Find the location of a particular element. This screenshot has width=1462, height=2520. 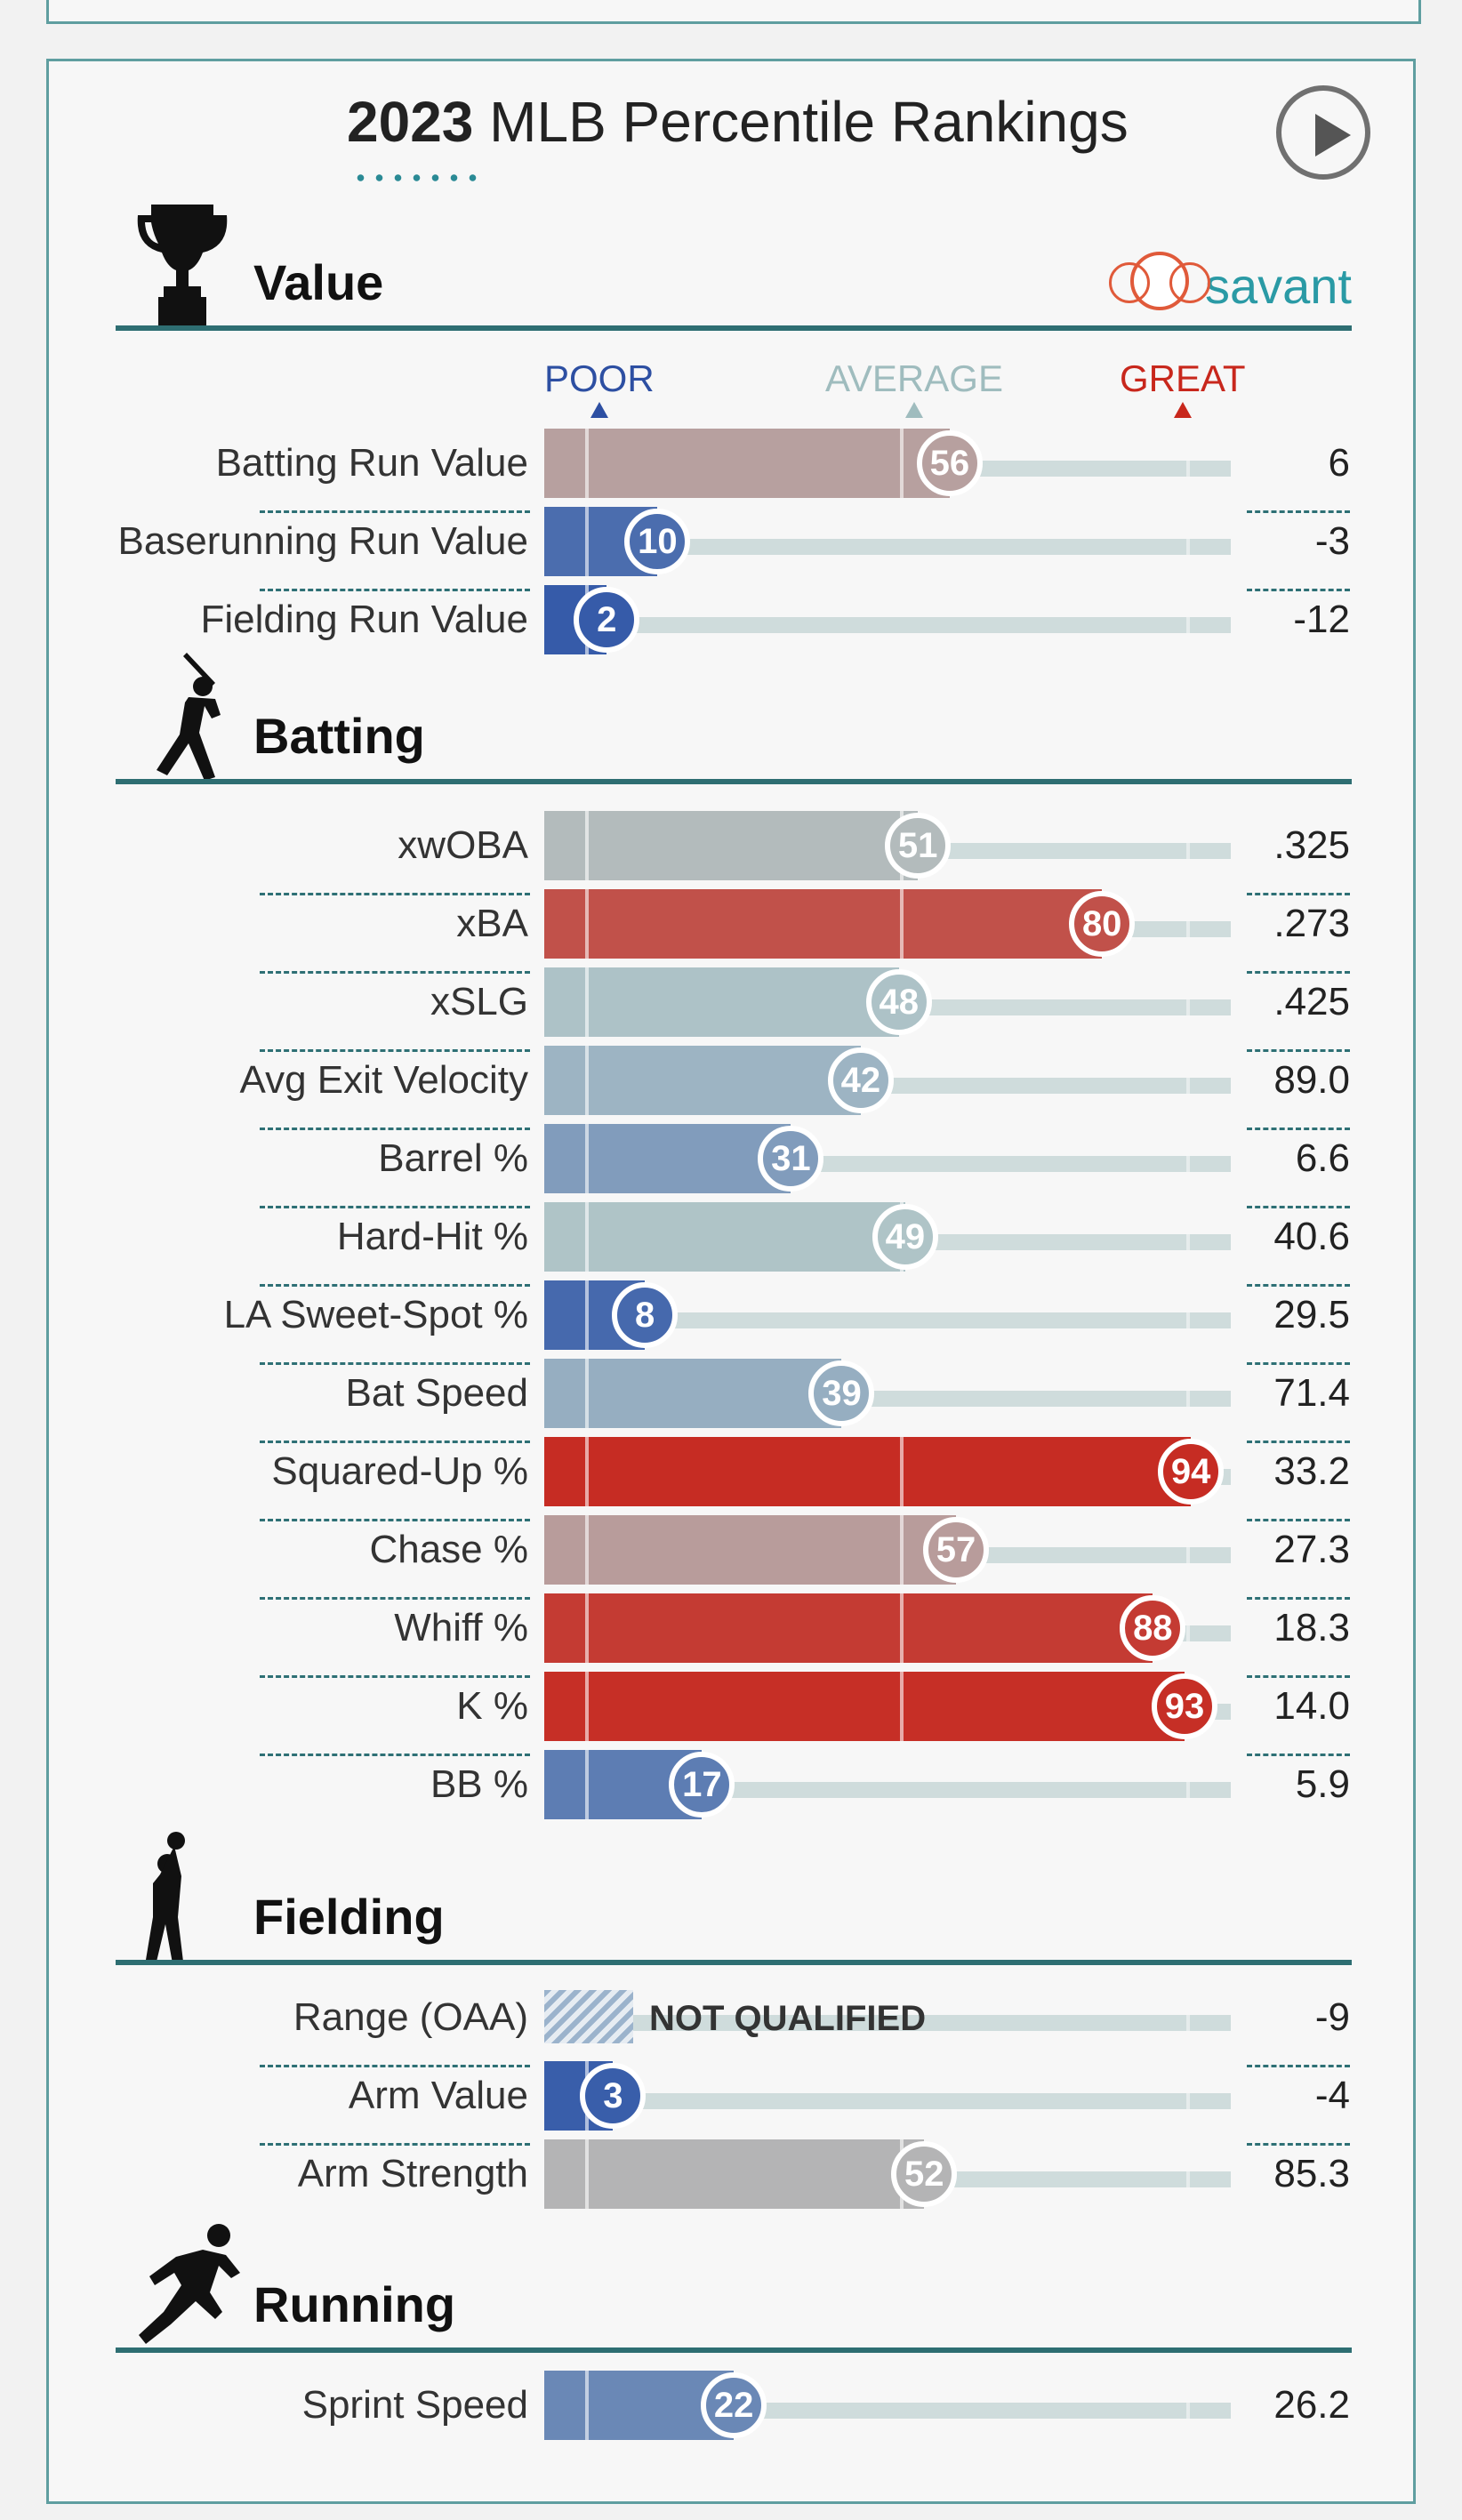

metric-row: Sprint Speed 22 26.2 is located at coordinates (731, 2410).